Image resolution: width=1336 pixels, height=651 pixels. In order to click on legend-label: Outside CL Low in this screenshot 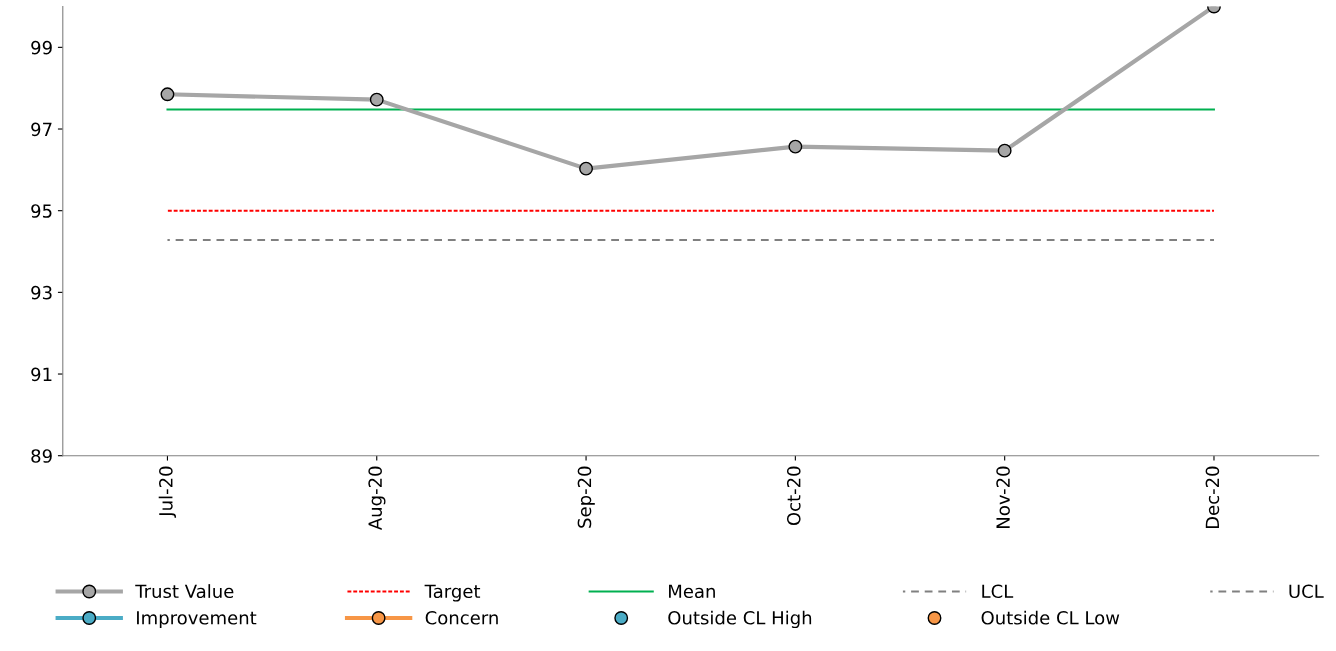, I will do `click(1050, 617)`.